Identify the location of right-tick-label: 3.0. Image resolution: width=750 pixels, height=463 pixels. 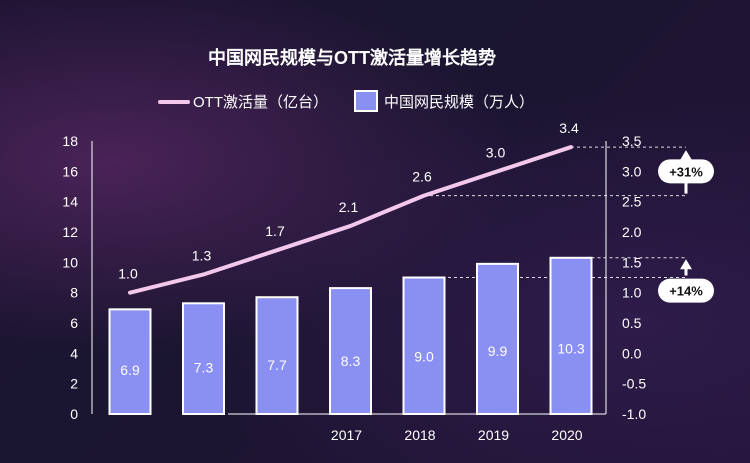
(632, 171).